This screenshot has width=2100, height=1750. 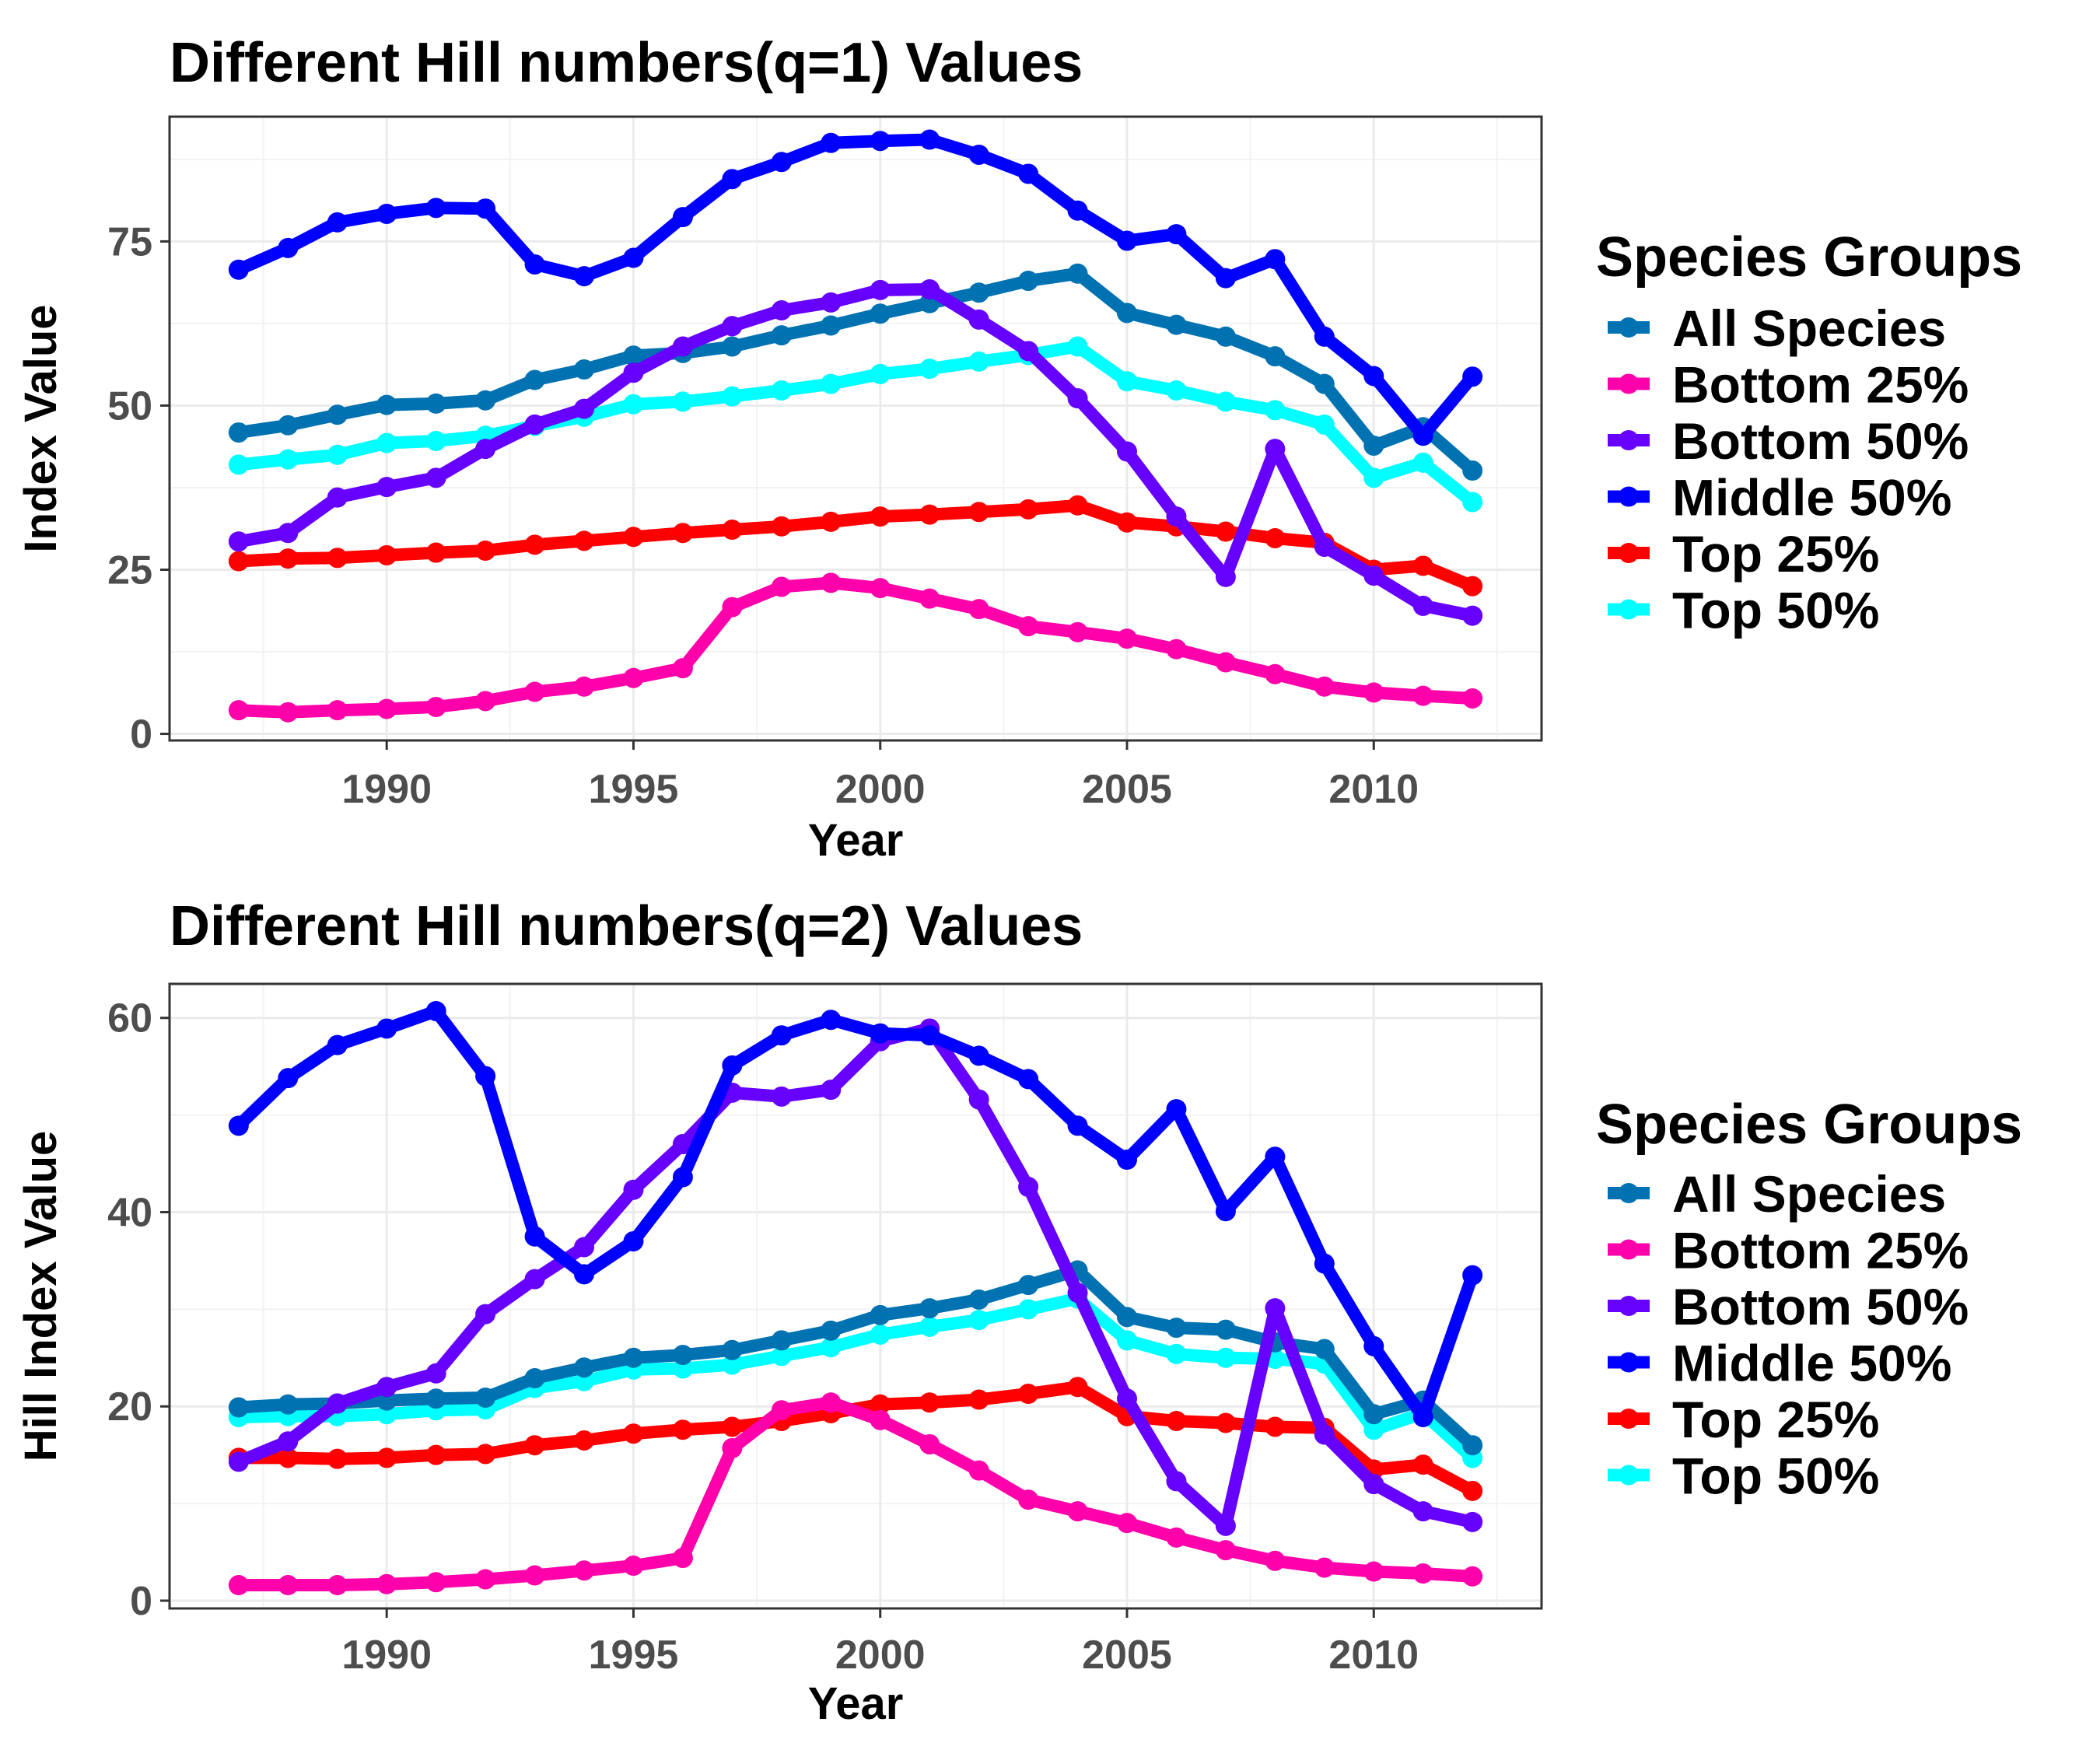 I want to click on legend-item-top-25pct: Top 25%, so click(x=1744, y=1419).